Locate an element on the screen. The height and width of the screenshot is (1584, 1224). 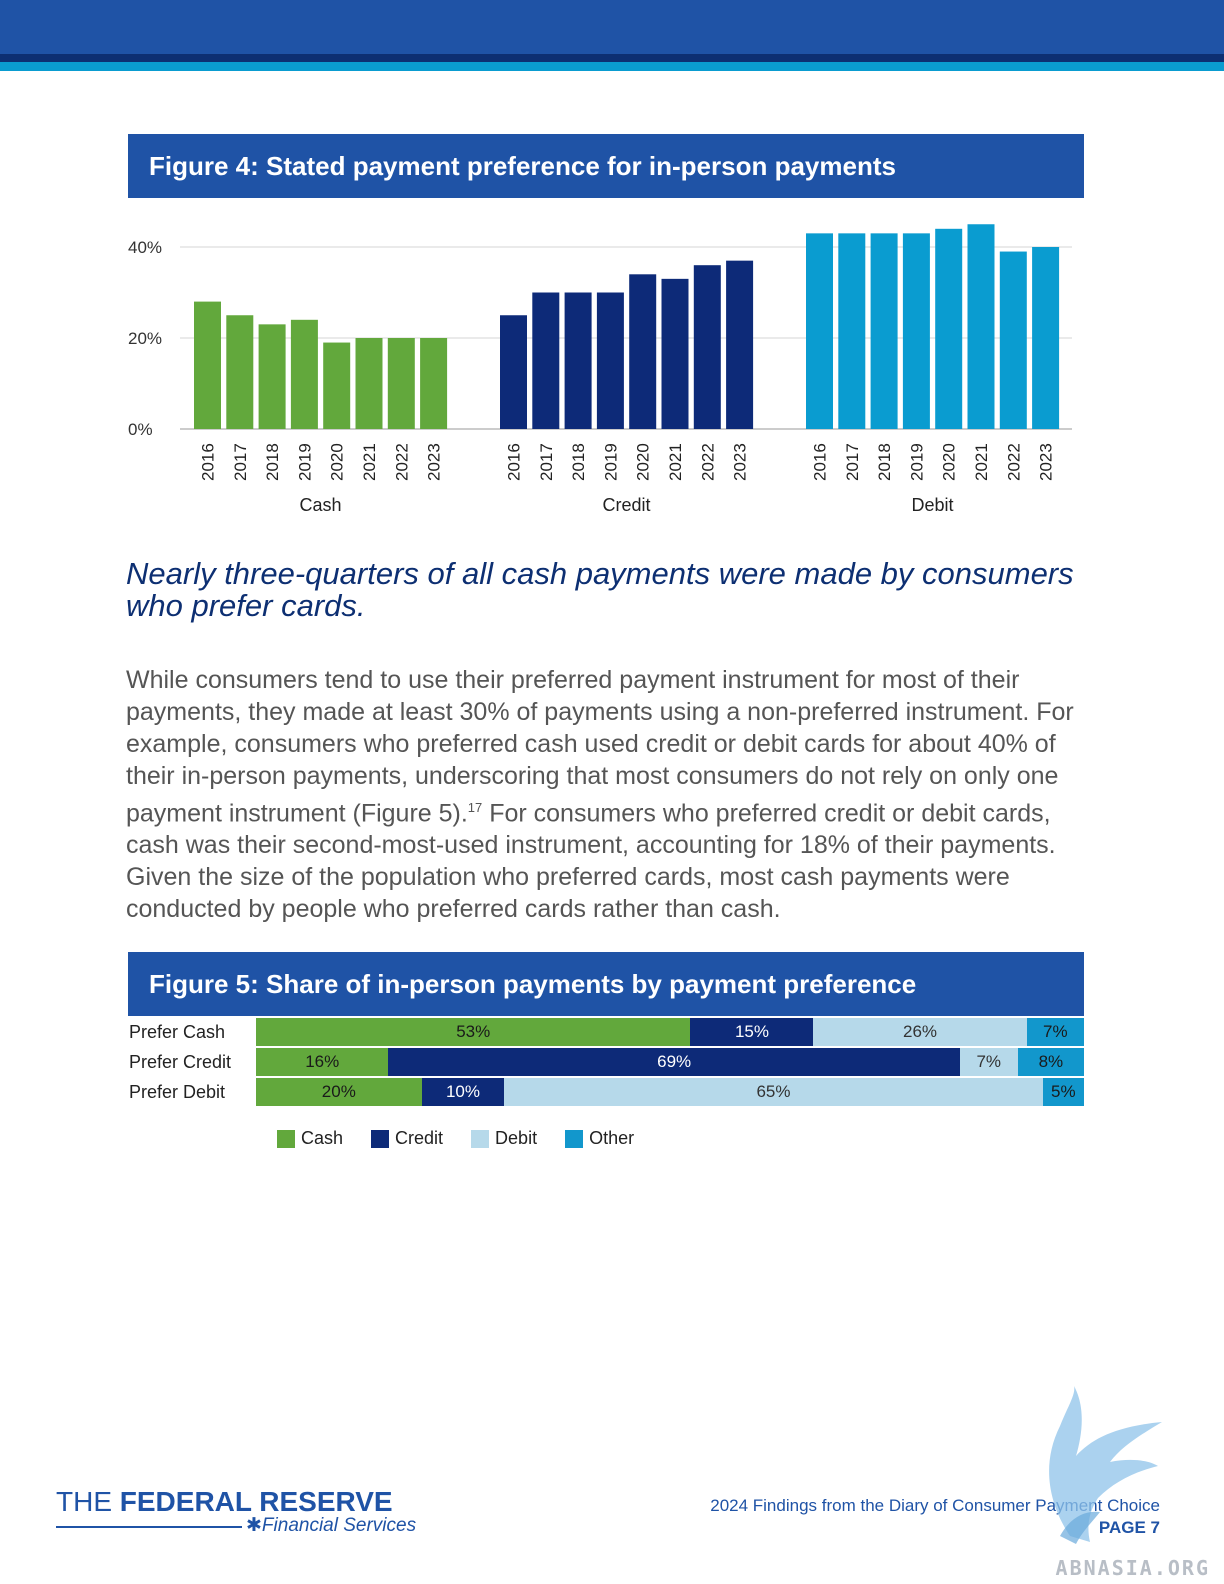
y-tick-label: 0% is located at coordinates (140, 429).